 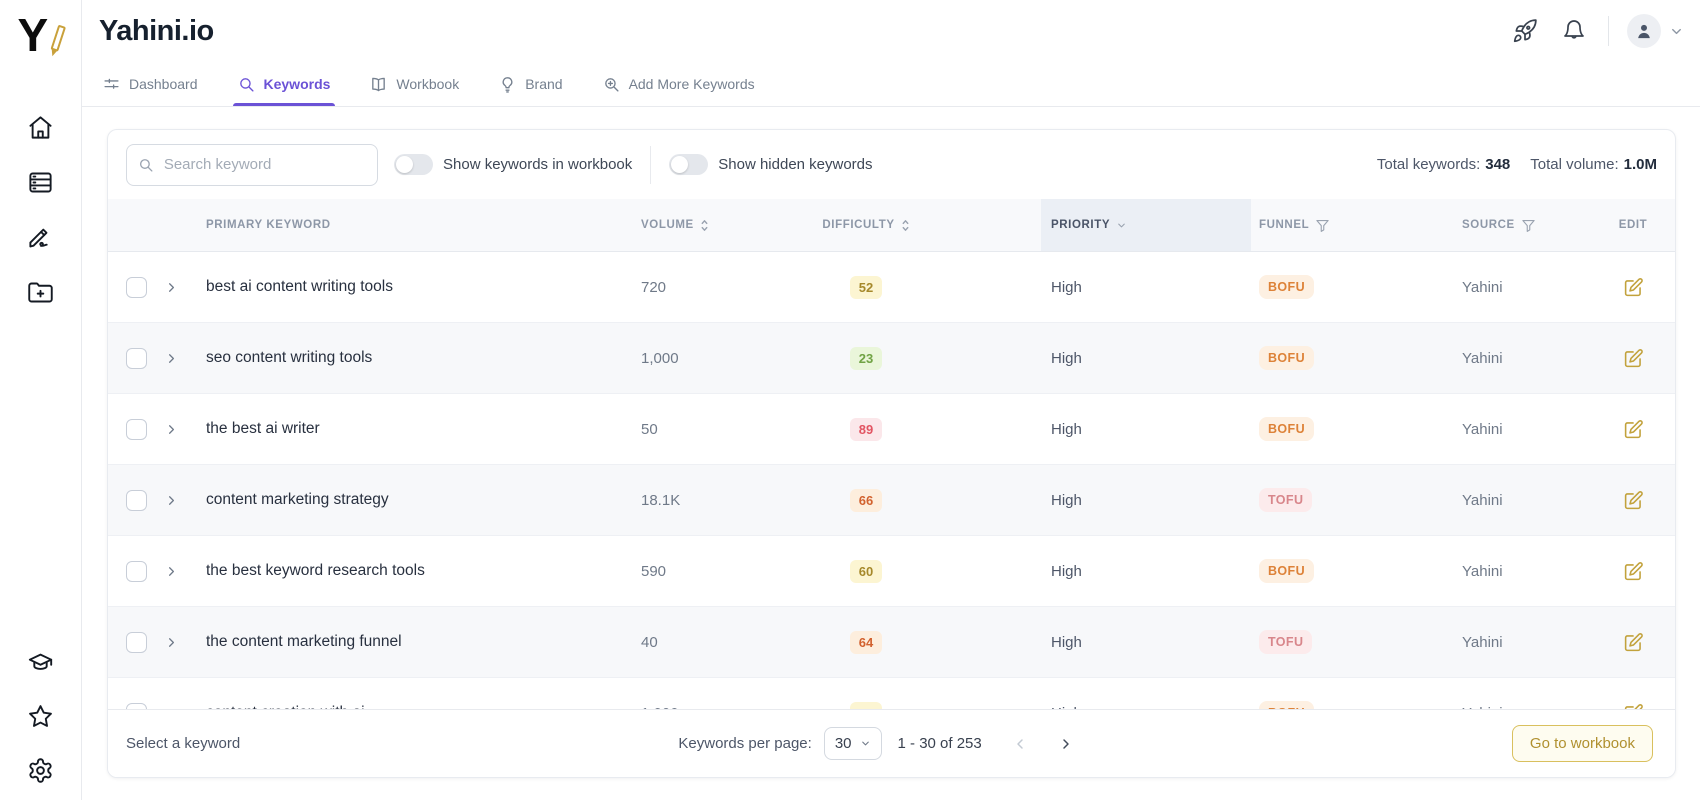 What do you see at coordinates (865, 743) in the screenshot?
I see `select-chevron-icon` at bounding box center [865, 743].